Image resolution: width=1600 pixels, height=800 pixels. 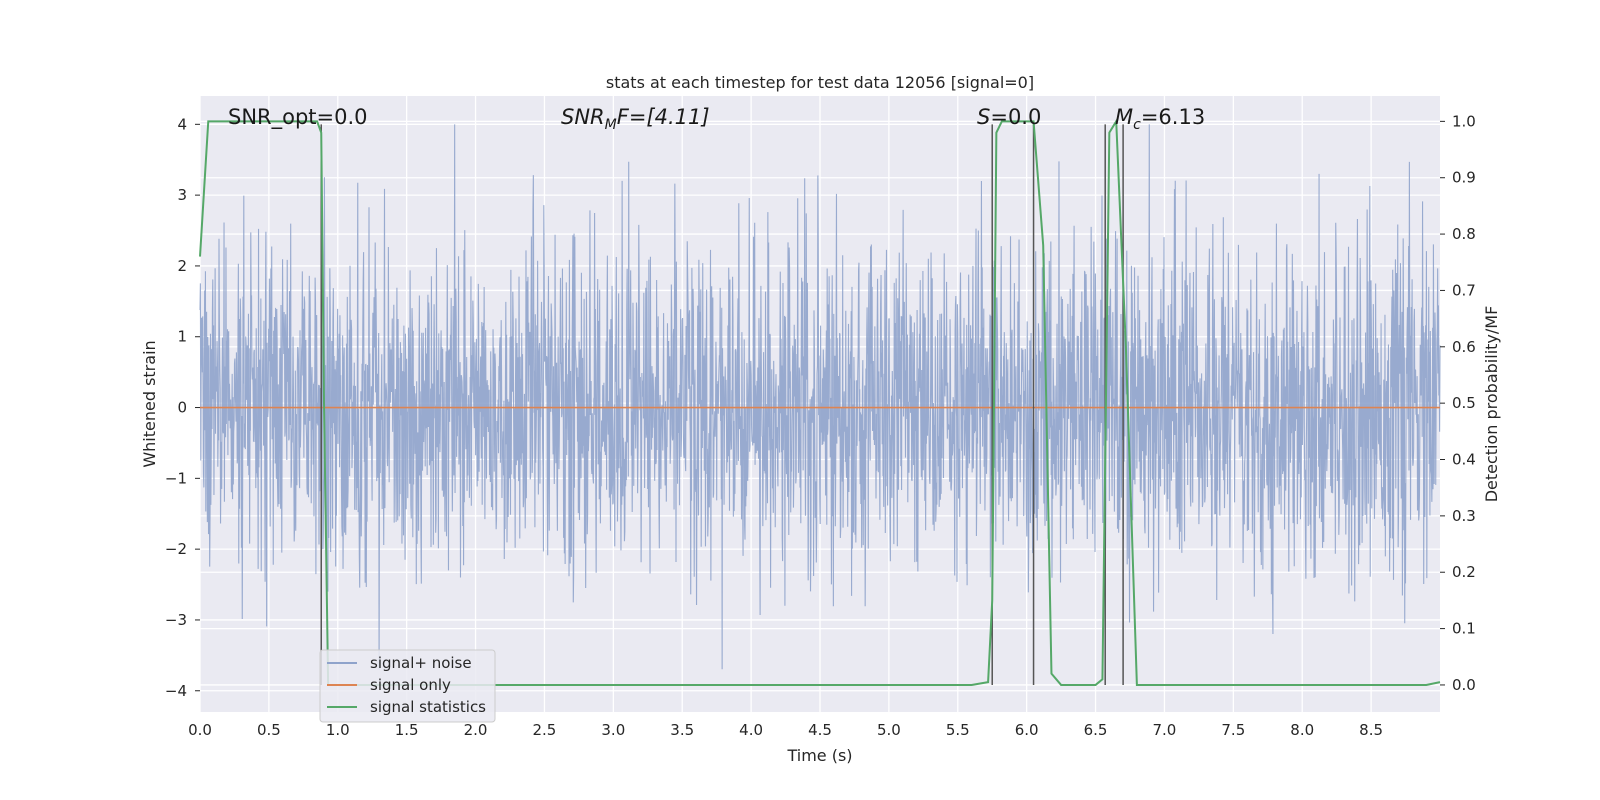 What do you see at coordinates (1124, 117) in the screenshot?
I see `annotation-mc-base: M` at bounding box center [1124, 117].